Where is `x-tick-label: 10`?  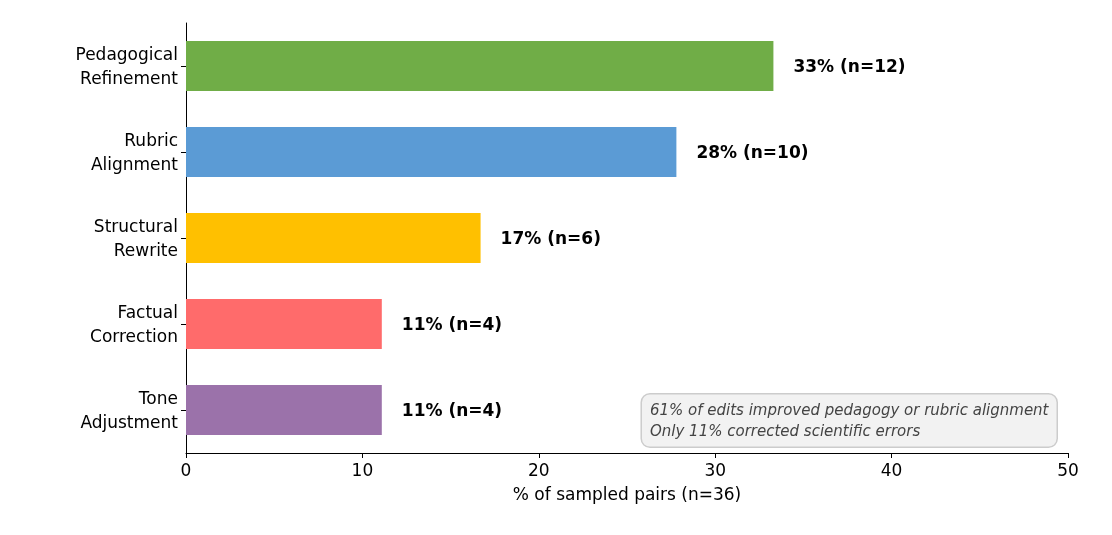 x-tick-label: 10 is located at coordinates (362, 469).